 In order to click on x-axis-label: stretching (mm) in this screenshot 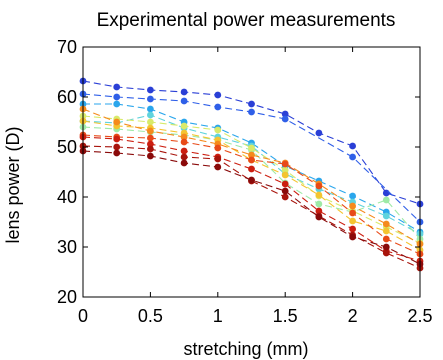, I will do `click(245, 349)`.